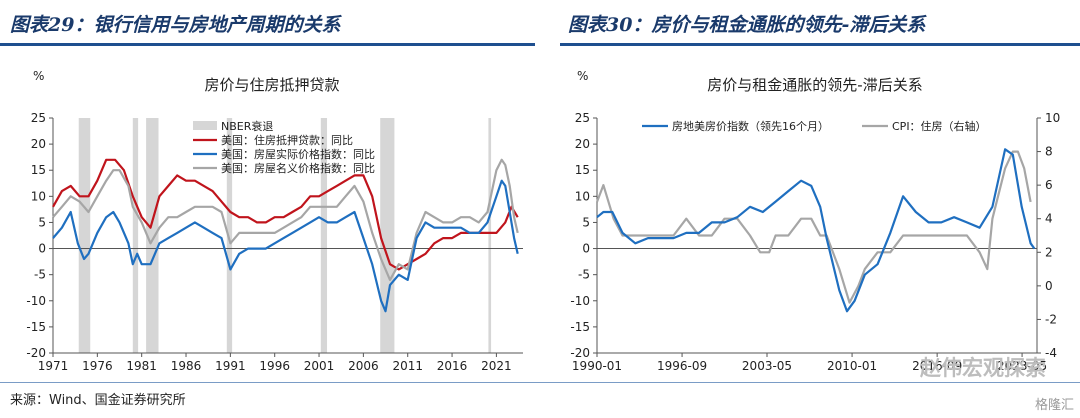 This screenshot has width=1080, height=418. Describe the element at coordinates (287, 140) in the screenshot. I see `legend-label: 美国：住房抵押贷款：同比` at that location.